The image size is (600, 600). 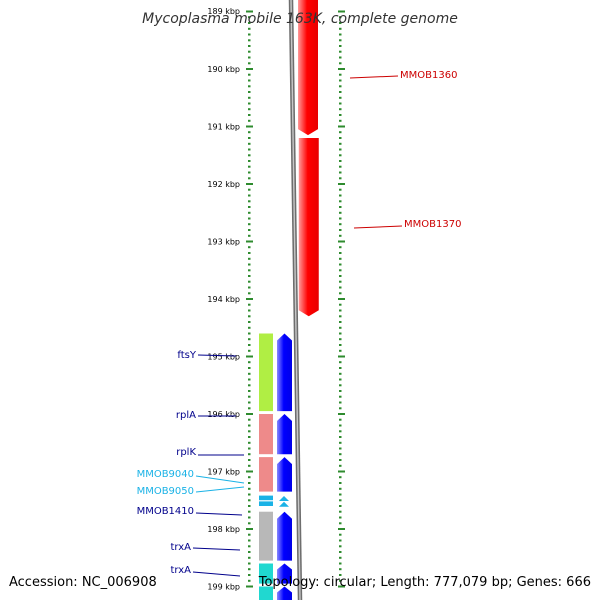 I want to click on ruler-label: 193 kbp, so click(x=223, y=241).